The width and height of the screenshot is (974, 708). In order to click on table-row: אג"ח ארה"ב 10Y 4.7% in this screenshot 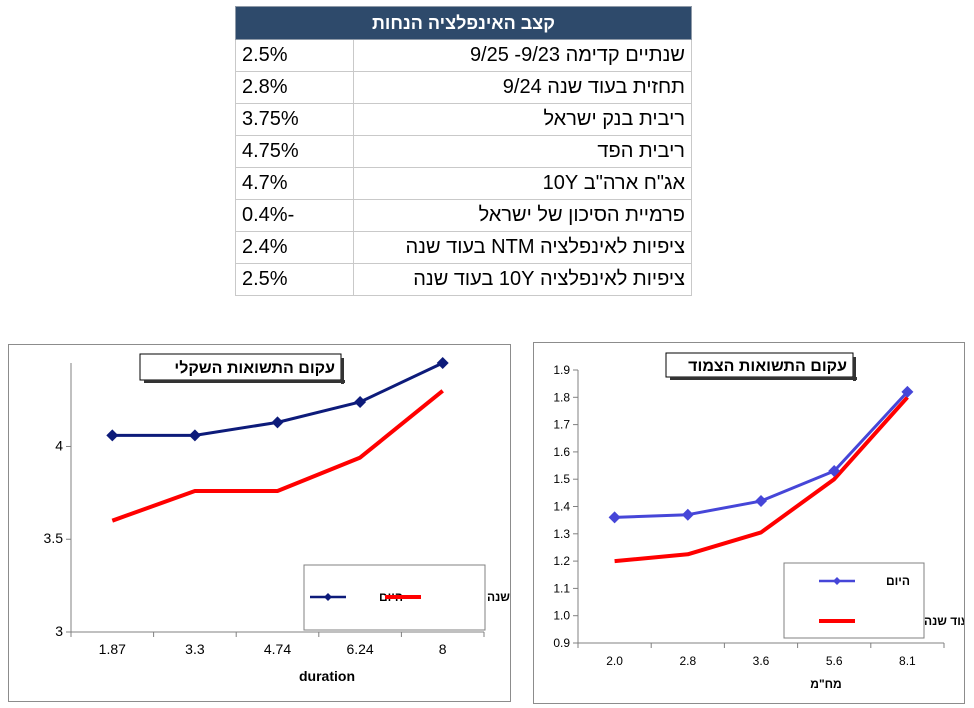, I will do `click(463, 183)`.